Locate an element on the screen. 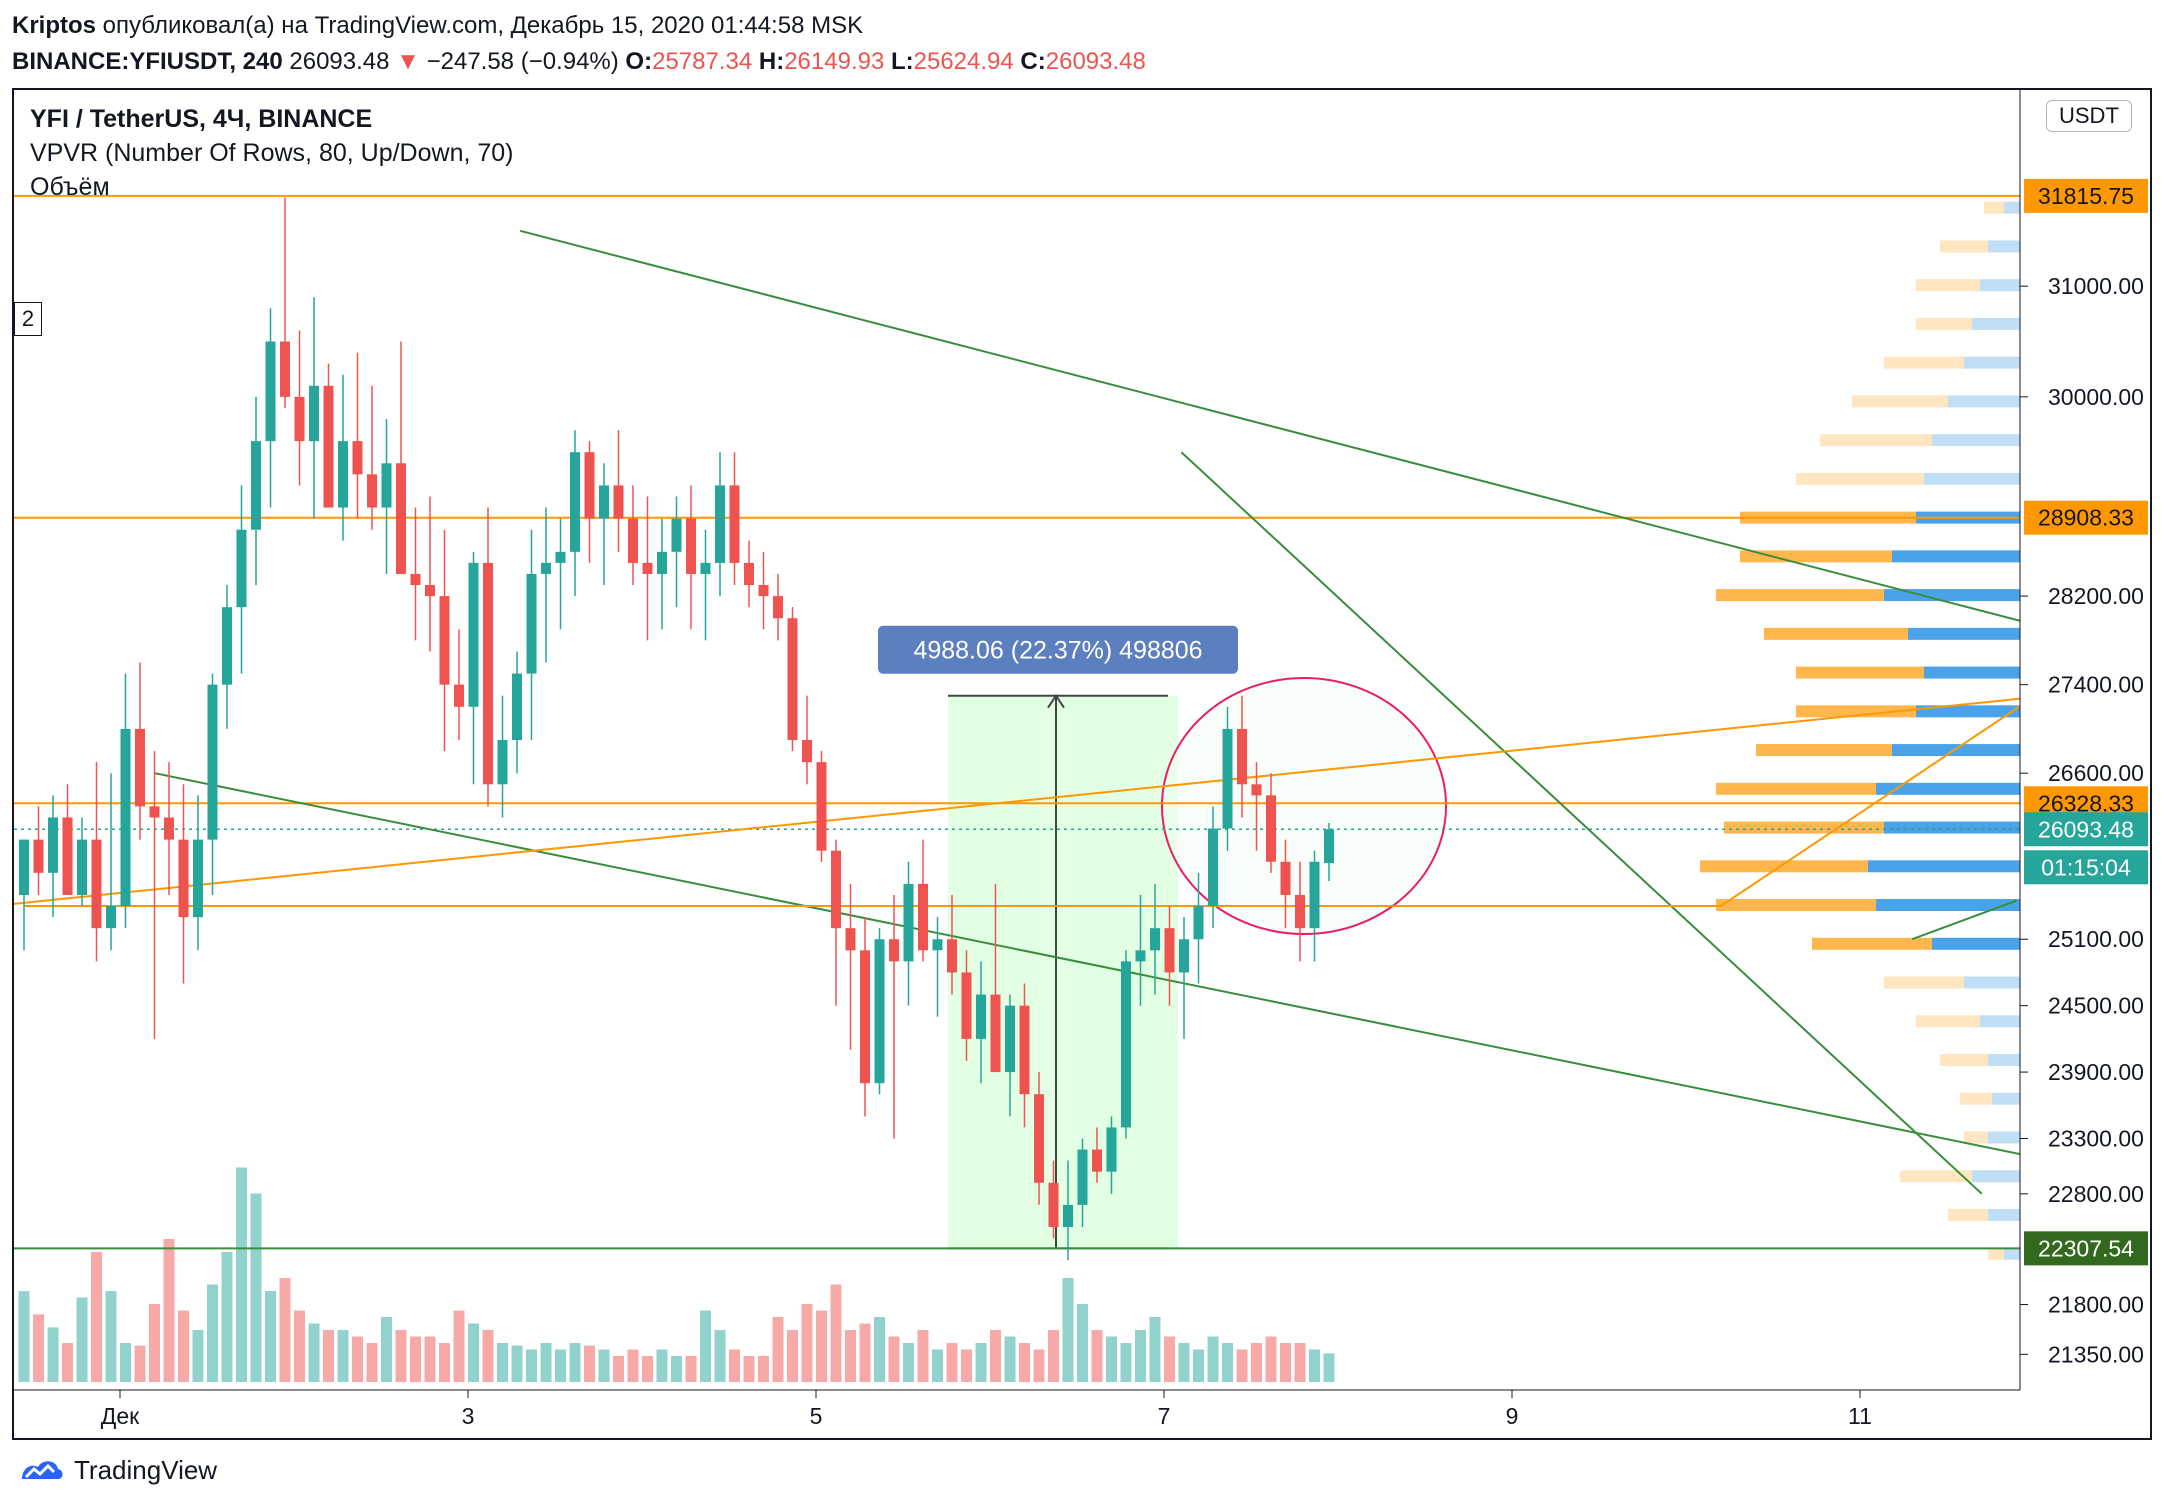 The image size is (2164, 1512). y-tick-label: 31000.00 is located at coordinates (2096, 286).